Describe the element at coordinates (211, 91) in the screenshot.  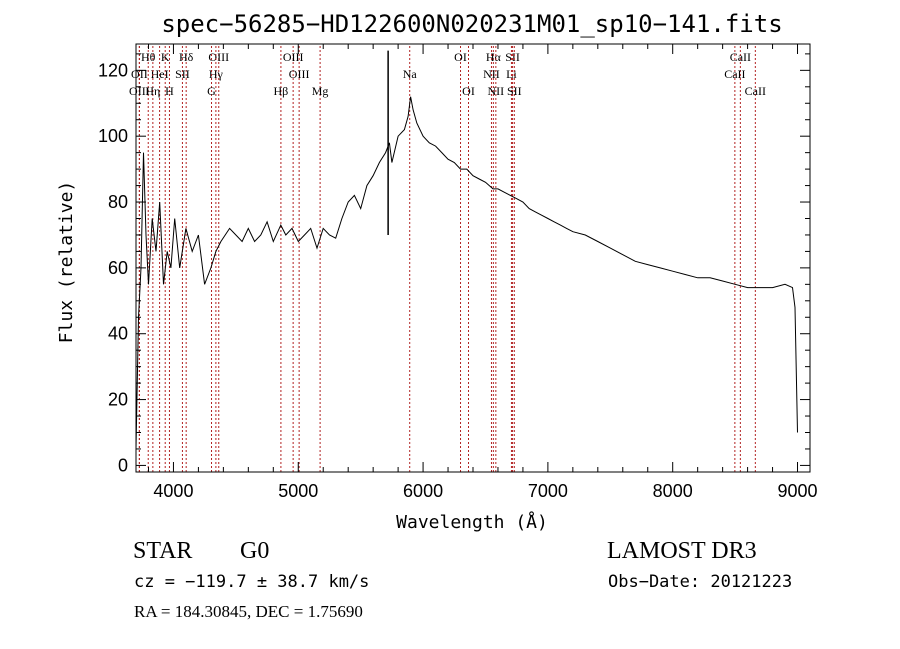
I see `line-marker-label: G` at that location.